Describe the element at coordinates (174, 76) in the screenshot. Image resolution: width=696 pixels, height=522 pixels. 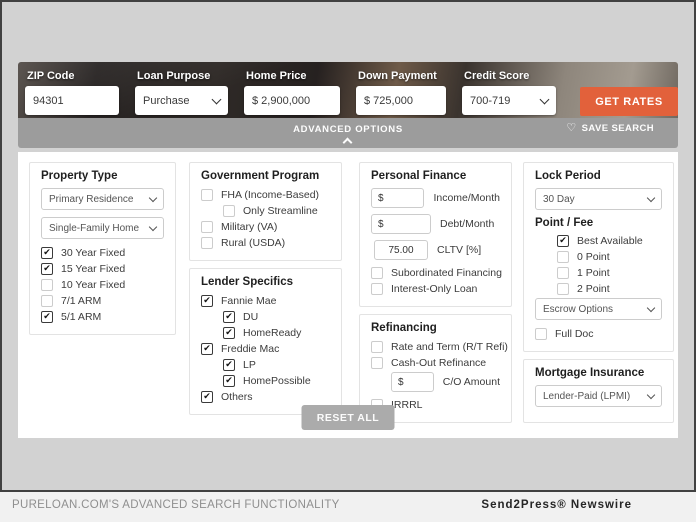
I see `field-label: Loan Purpose` at that location.